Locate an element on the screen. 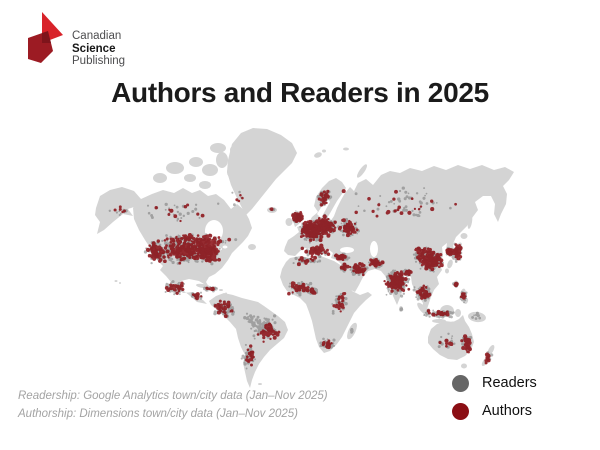  page-title: Authors and Readers in 2025 is located at coordinates (300, 92).